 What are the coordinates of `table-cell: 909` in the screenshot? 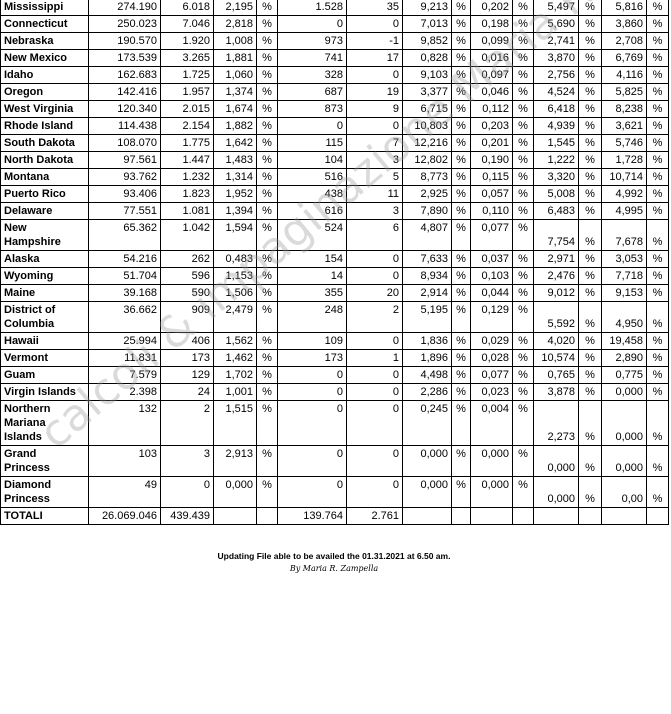 It's located at (187, 317).